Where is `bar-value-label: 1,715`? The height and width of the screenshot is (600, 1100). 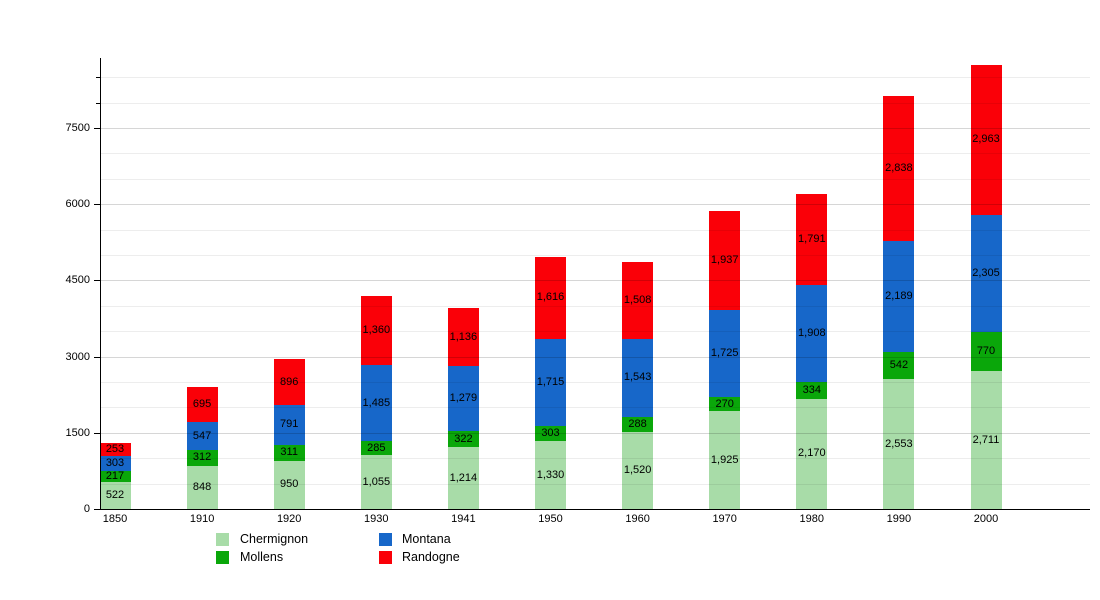
bar-value-label: 1,715 is located at coordinates (550, 381).